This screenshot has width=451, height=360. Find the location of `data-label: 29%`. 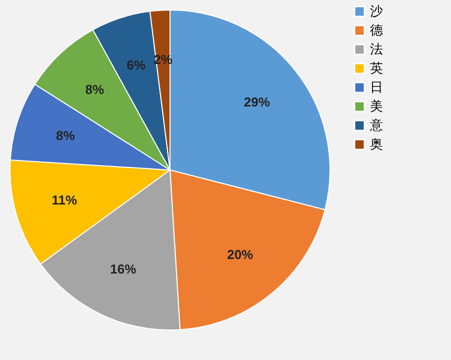

data-label: 29% is located at coordinates (257, 102).